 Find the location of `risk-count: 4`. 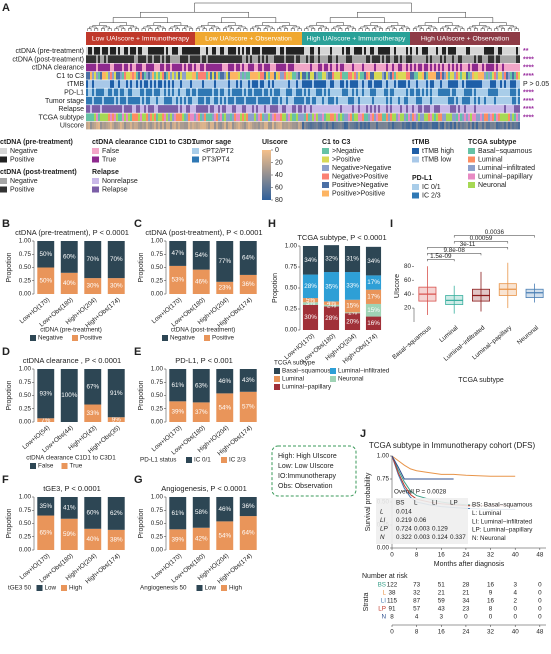

risk-count: 4 is located at coordinates (417, 617).